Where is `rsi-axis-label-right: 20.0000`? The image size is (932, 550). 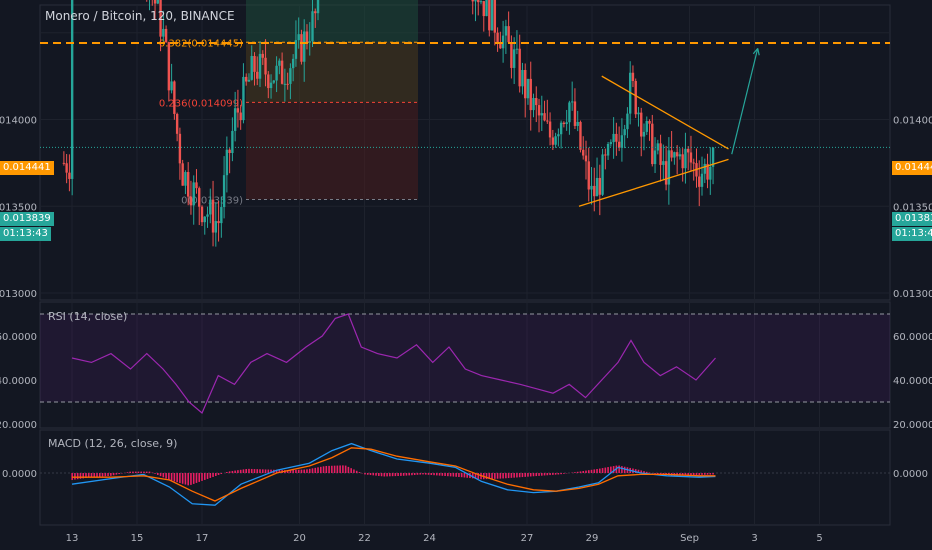 rsi-axis-label-right: 20.0000 is located at coordinates (912, 425).